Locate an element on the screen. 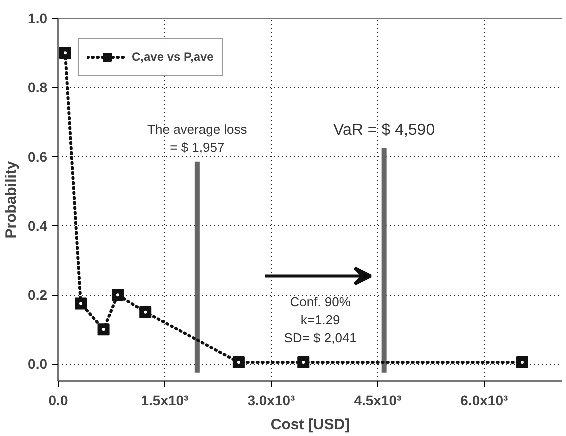 The height and width of the screenshot is (436, 566). x-tick-label: 4.5x10³ is located at coordinates (378, 400).